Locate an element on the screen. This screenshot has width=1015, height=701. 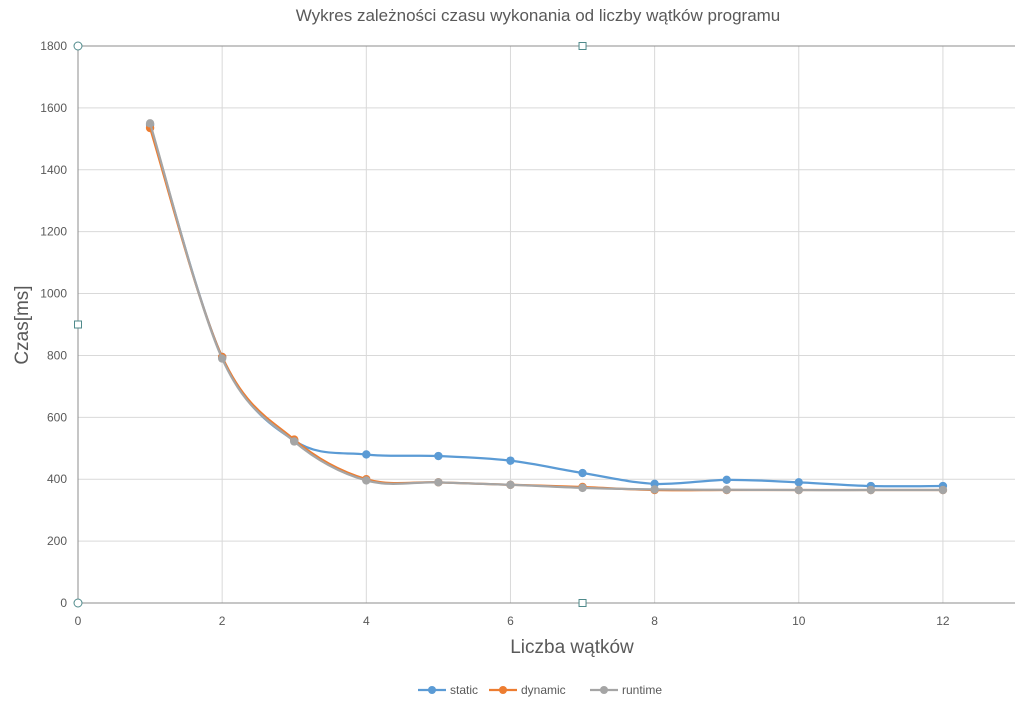
legend-item-runtime: runtime is located at coordinates (626, 690).